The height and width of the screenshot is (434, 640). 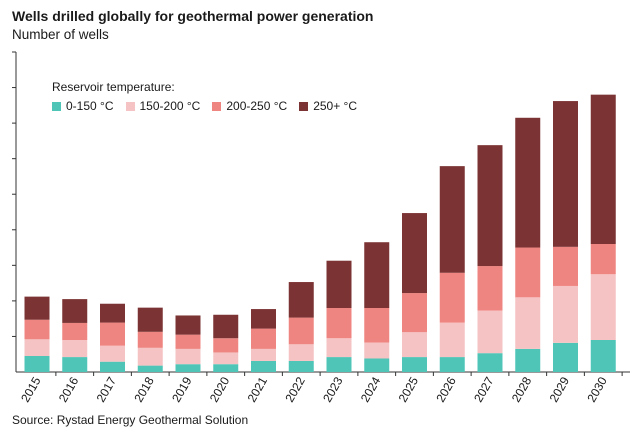 What do you see at coordinates (107, 389) in the screenshot?
I see `x-tick-label: 2017` at bounding box center [107, 389].